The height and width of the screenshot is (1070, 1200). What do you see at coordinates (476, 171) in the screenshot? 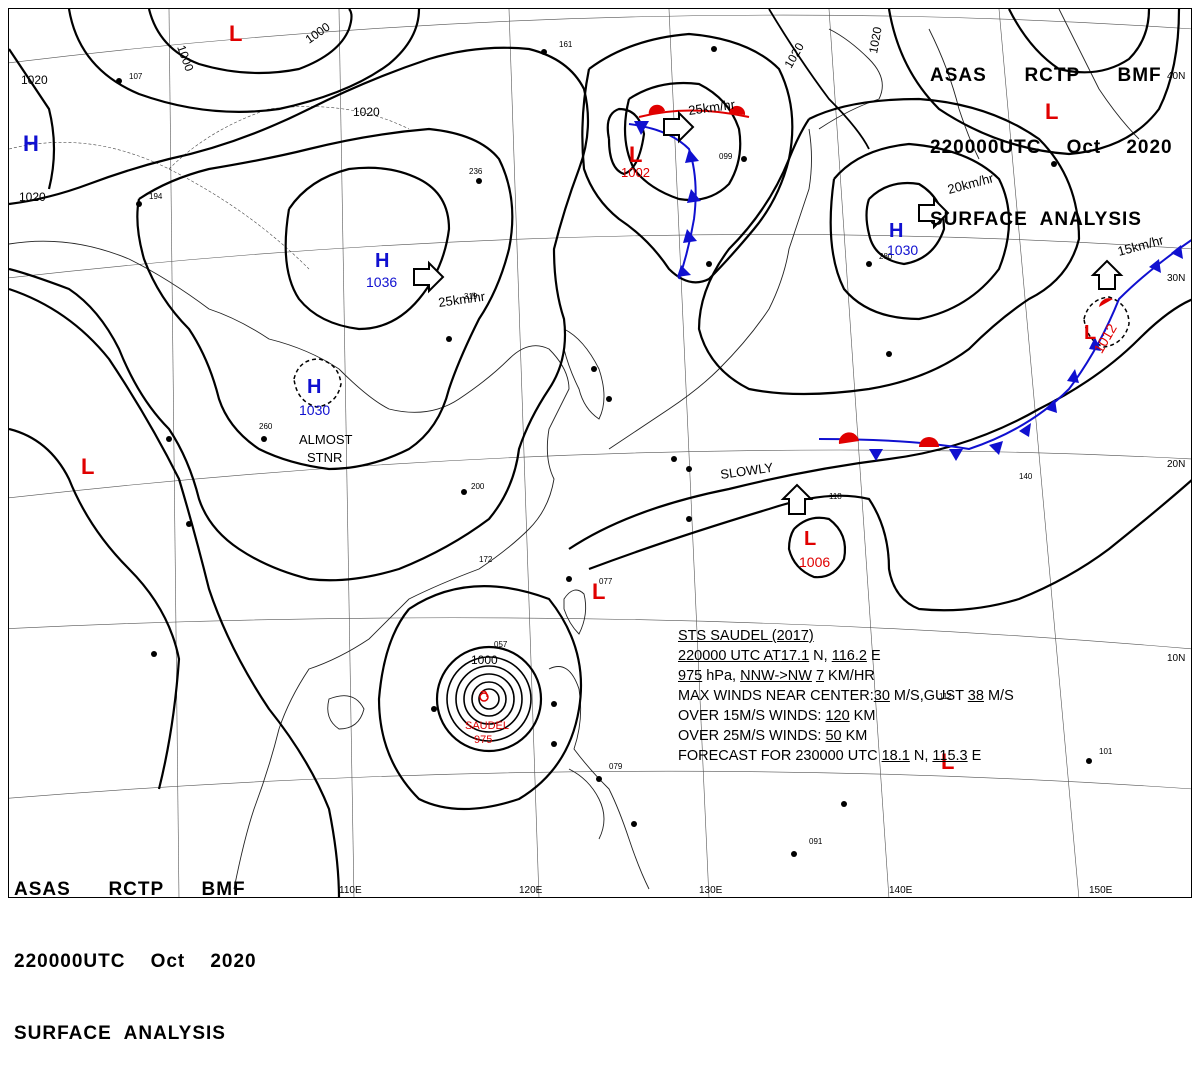
I see `svg-text: 236` at bounding box center [476, 171].